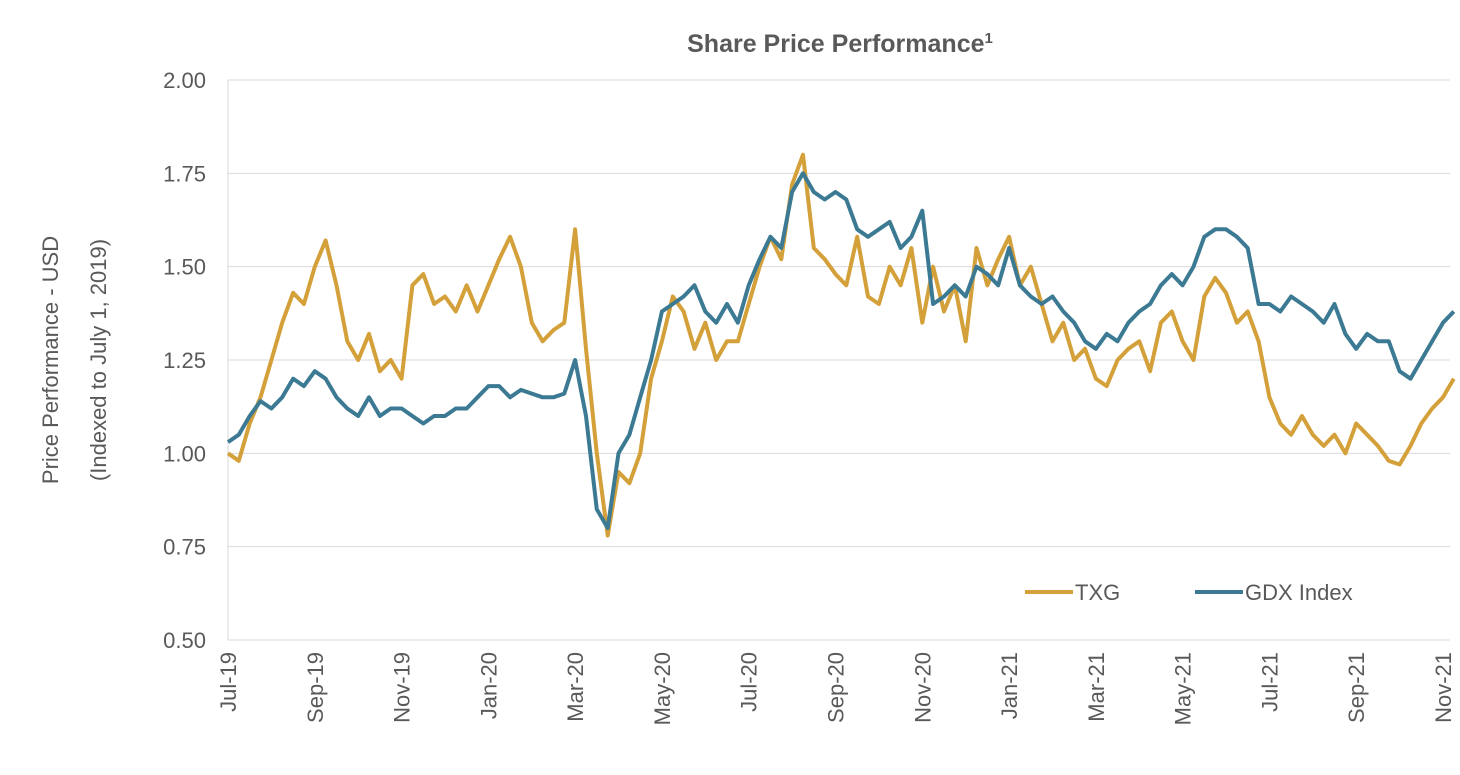 This screenshot has height=775, width=1460. What do you see at coordinates (575, 687) in the screenshot?
I see `x-tick-label: Mar-20` at bounding box center [575, 687].